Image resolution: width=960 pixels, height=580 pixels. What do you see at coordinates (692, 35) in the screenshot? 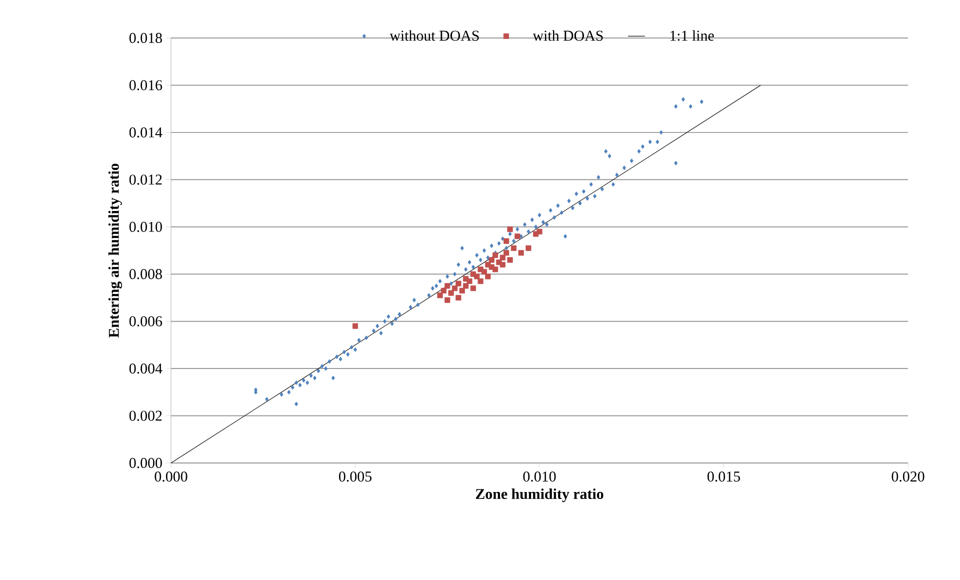
I see `legend-label: 1:1 line` at bounding box center [692, 35].